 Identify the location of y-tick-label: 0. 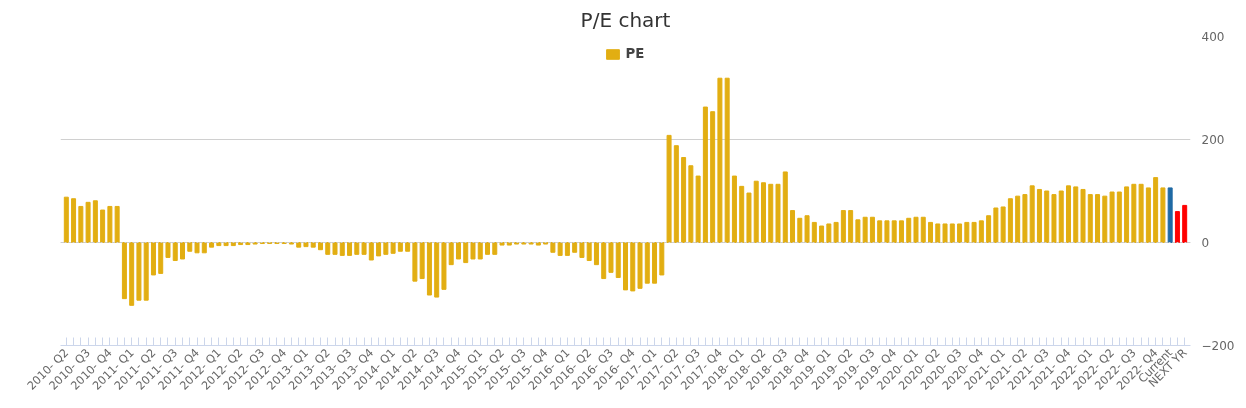
(1205, 243).